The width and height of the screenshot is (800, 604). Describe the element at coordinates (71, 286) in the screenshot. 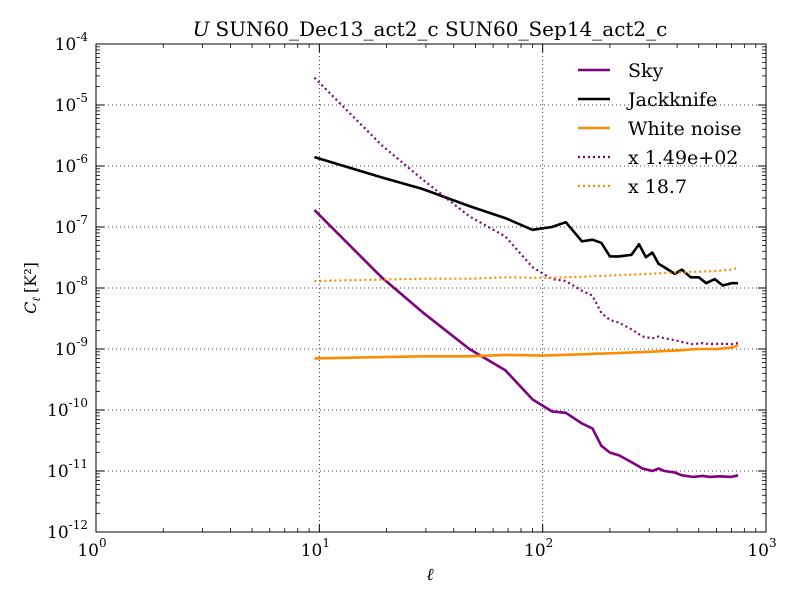

I see `y-tick-label: 10⁻⁸` at that location.